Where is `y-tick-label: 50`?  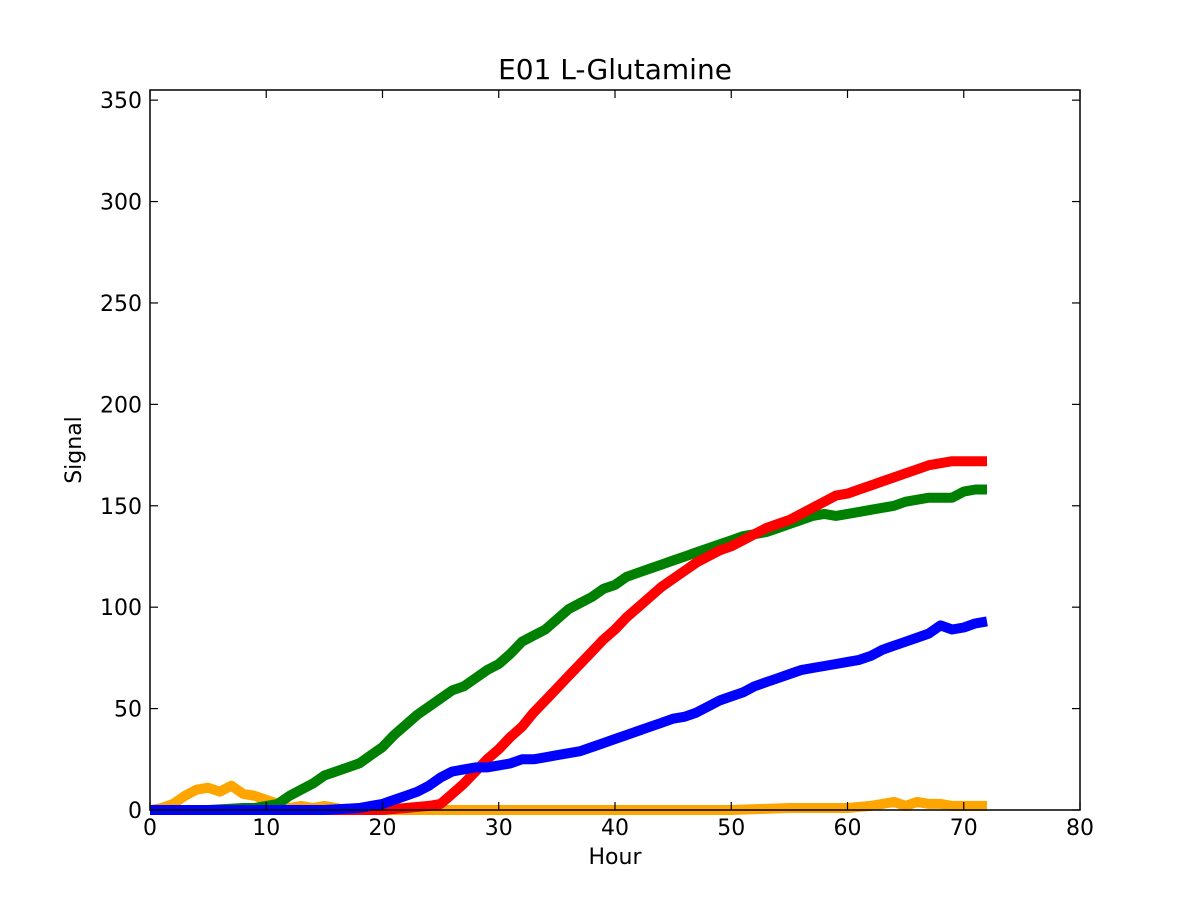 y-tick-label: 50 is located at coordinates (128, 710).